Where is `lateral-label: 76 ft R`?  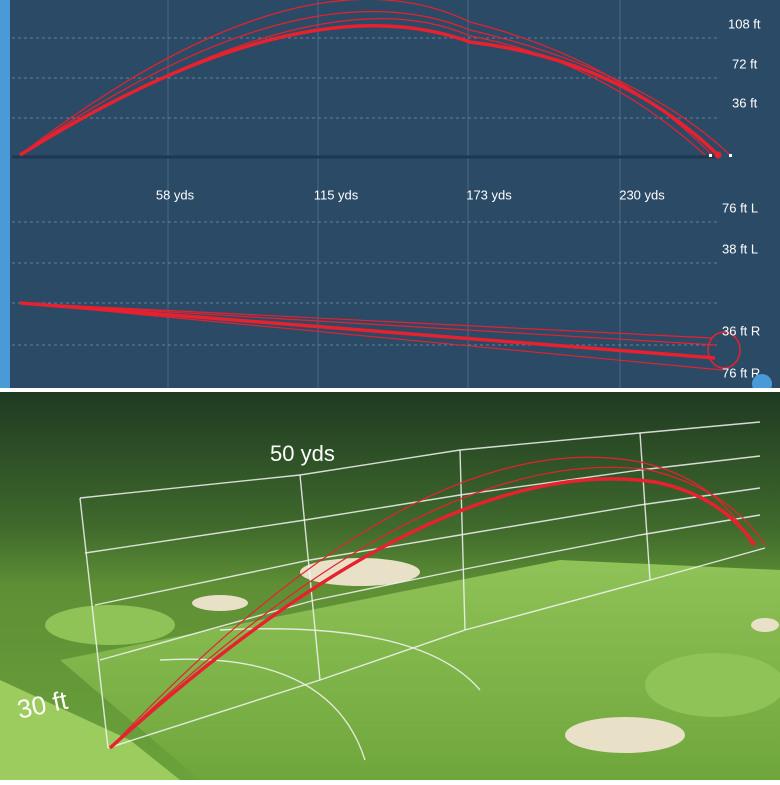 lateral-label: 76 ft R is located at coordinates (741, 372).